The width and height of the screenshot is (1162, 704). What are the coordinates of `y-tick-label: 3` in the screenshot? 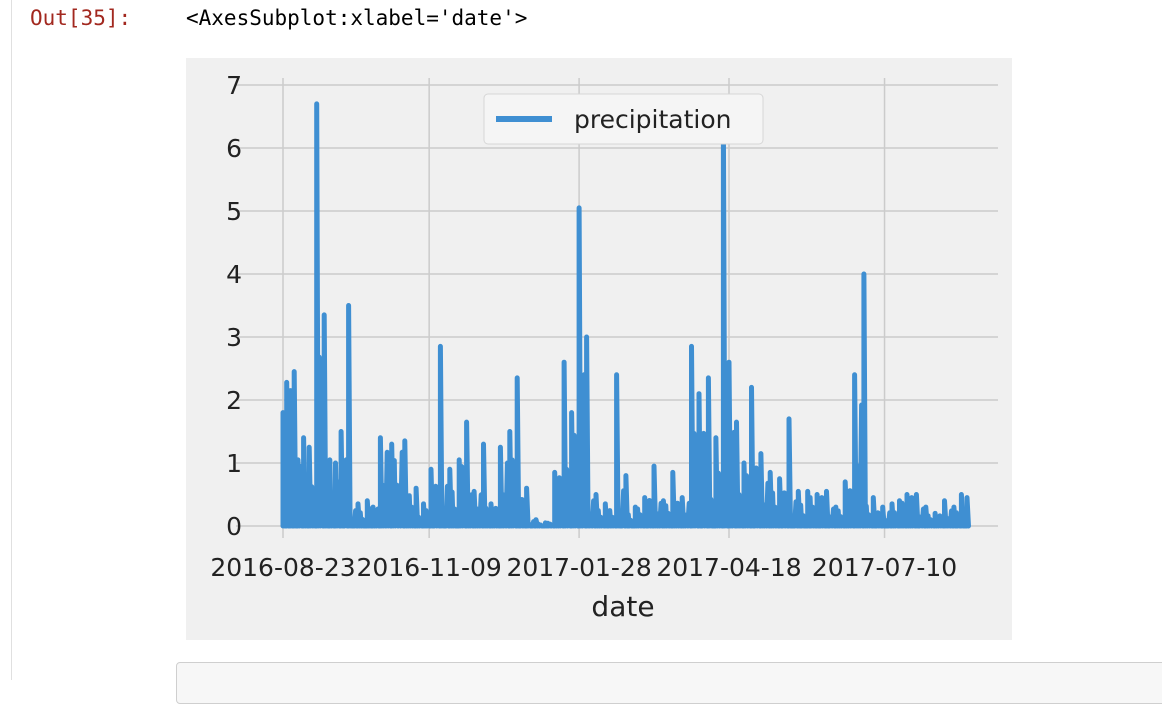 It's located at (234, 337).